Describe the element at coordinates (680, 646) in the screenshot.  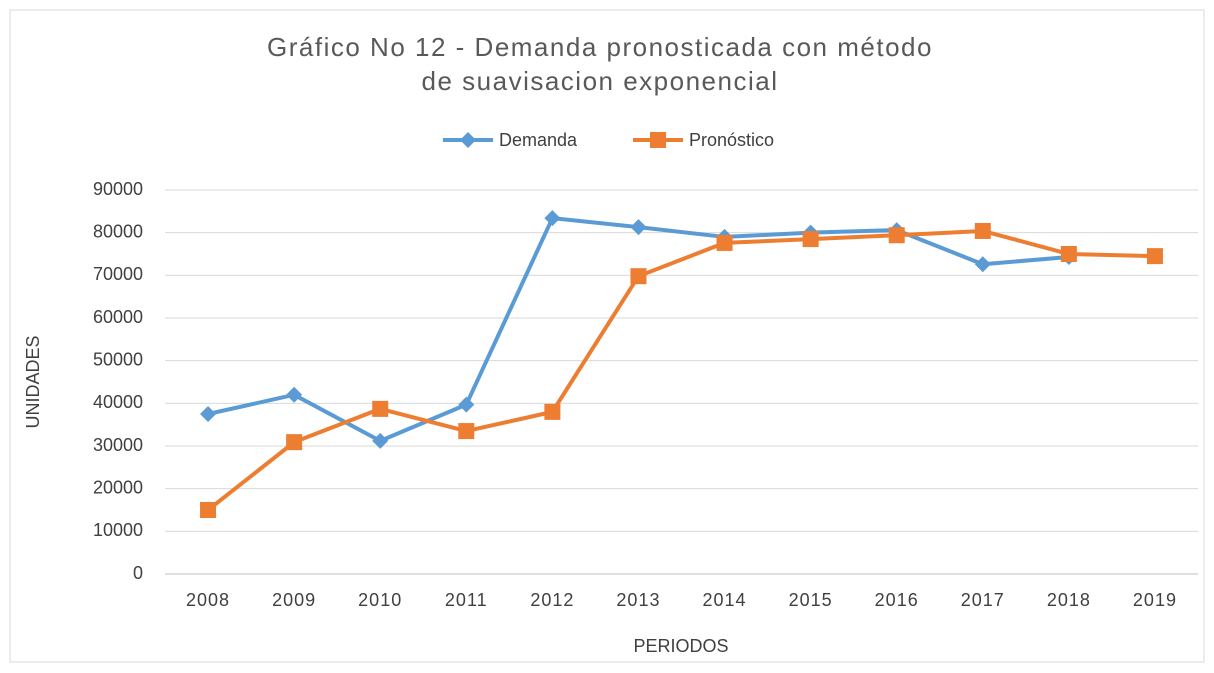
I see `x-axis-label: PERIODOS` at that location.